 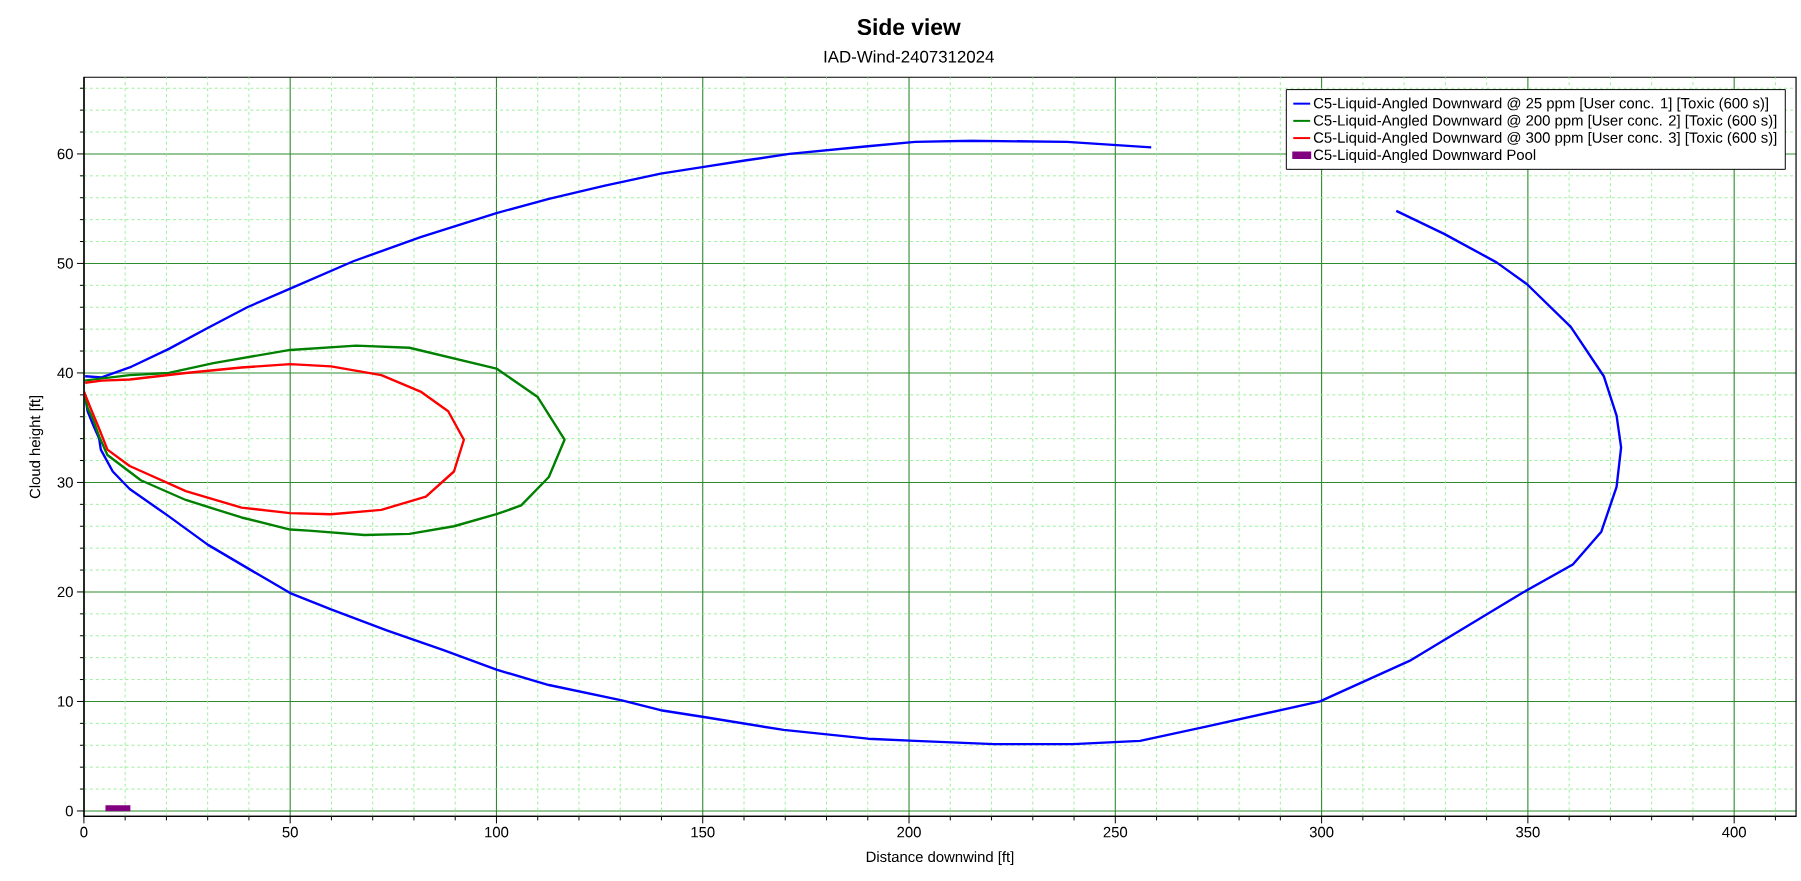 I want to click on x-tick-label: 300, so click(x=1321, y=832).